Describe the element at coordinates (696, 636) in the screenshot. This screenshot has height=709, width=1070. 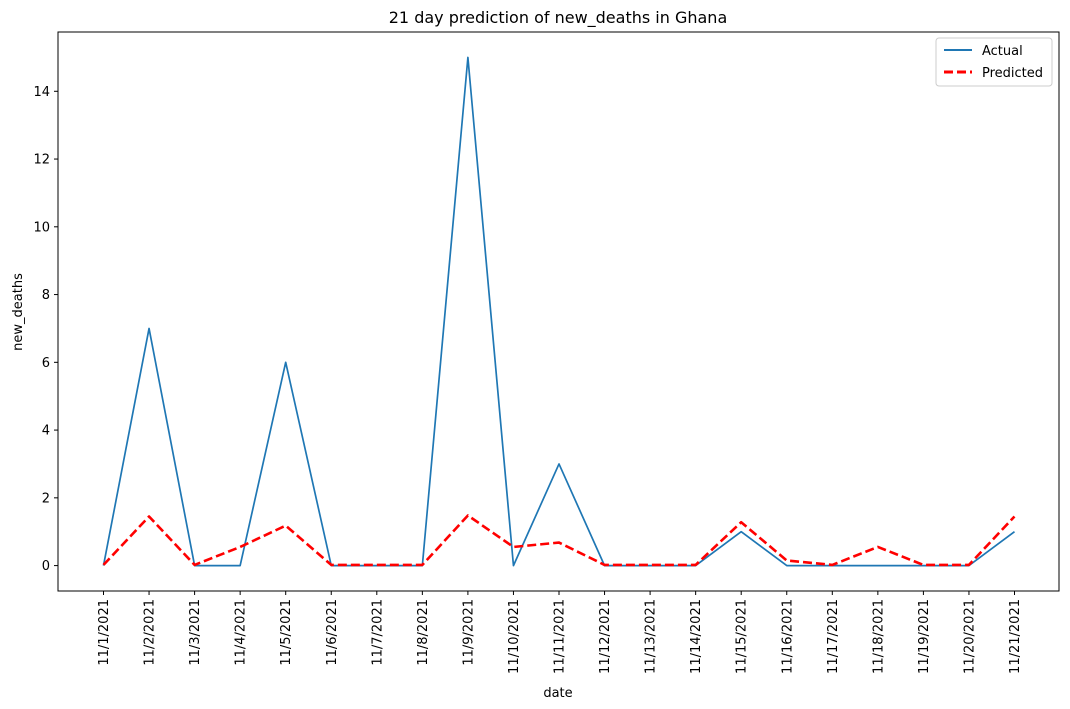
I see `x-tick-label: 11/14/2021` at that location.